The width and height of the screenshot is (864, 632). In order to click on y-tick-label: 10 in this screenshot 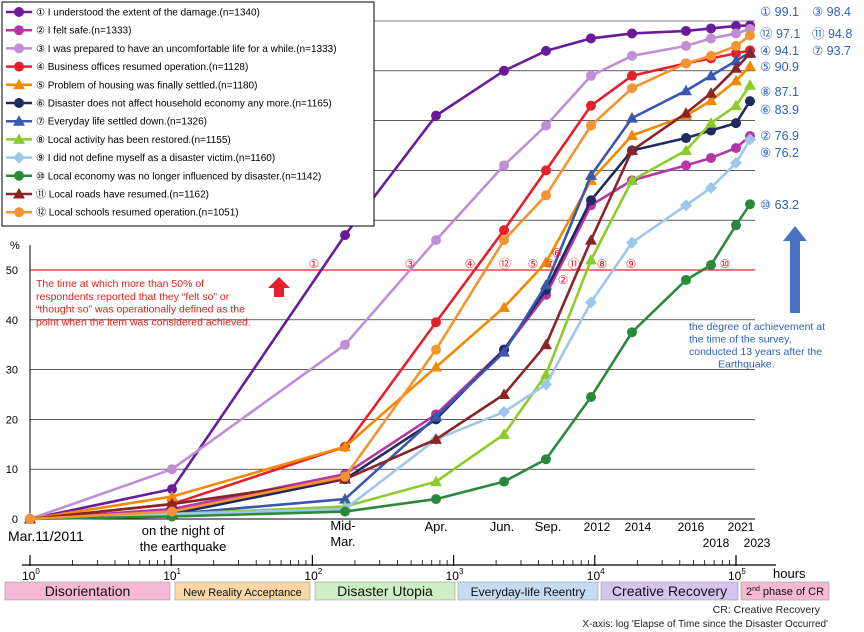, I will do `click(12, 470)`.